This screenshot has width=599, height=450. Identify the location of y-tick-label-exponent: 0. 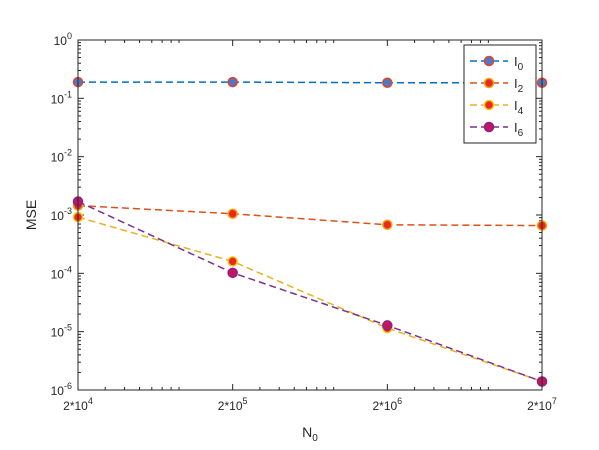
(69, 36).